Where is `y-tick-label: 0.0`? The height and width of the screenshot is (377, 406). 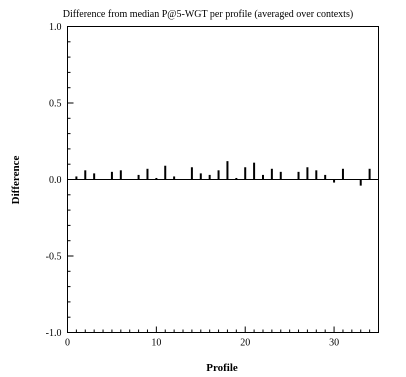
y-tick-label: 0.0 is located at coordinates (55, 180).